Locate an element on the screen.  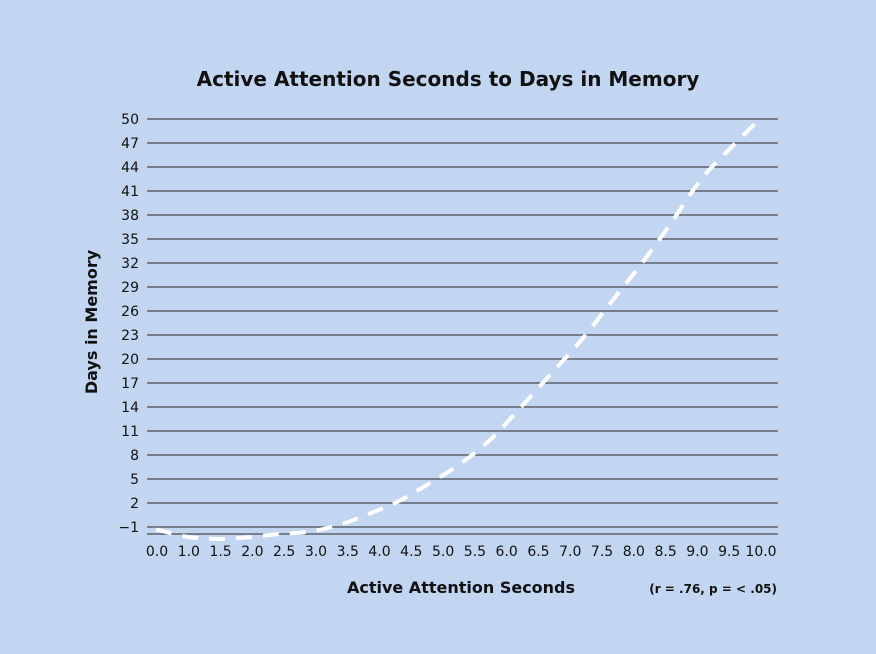
y-tick-label: 26 is located at coordinates (130, 312).